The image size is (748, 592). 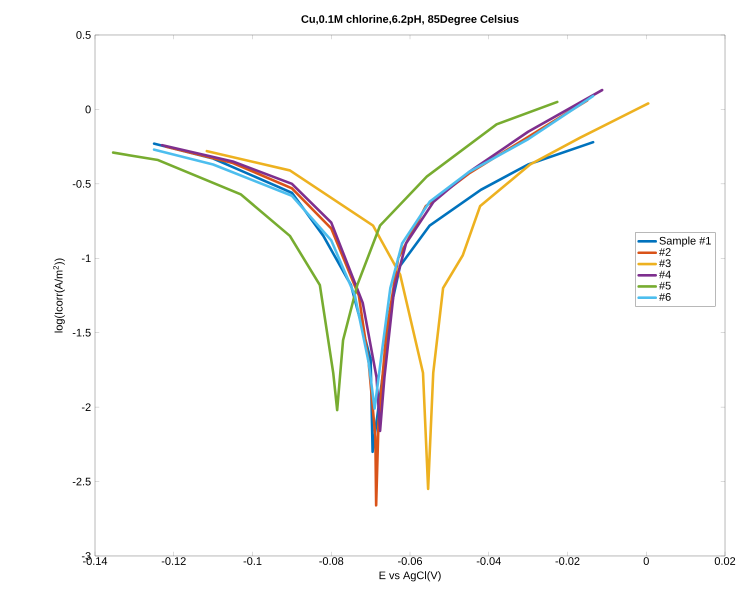 I want to click on x-tick-label: -0.12, so click(x=174, y=561).